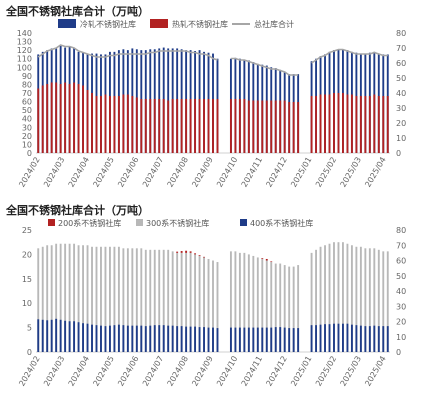  Describe the element at coordinates (27, 93) in the screenshot. I see `y-left-tick-label: 70` at that location.